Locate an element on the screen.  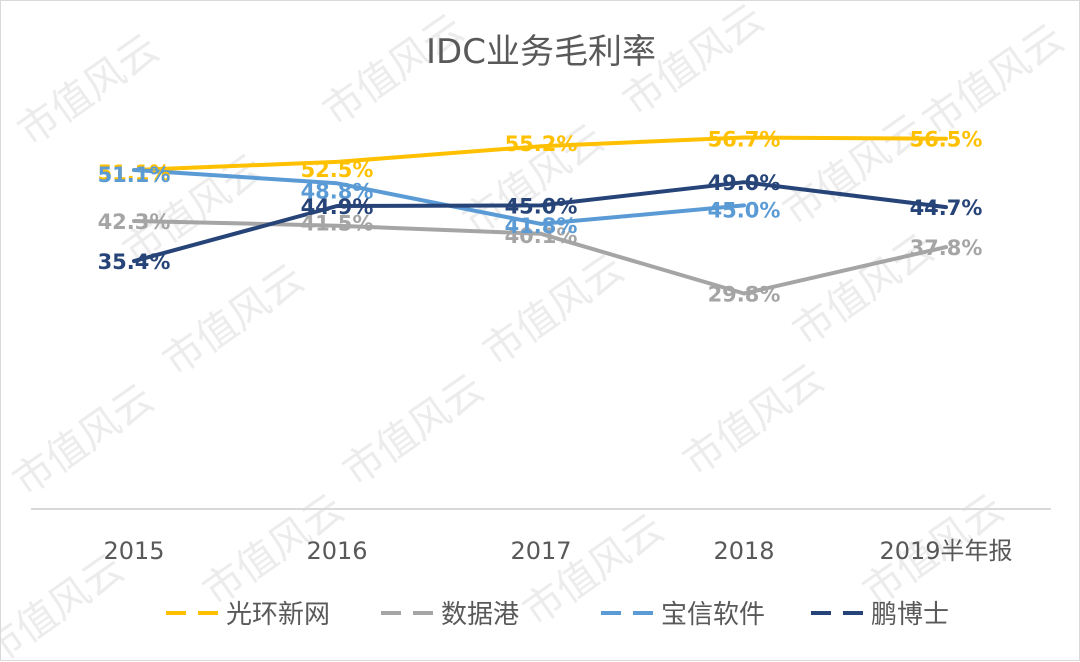
data-label: 42.3% is located at coordinates (134, 222).